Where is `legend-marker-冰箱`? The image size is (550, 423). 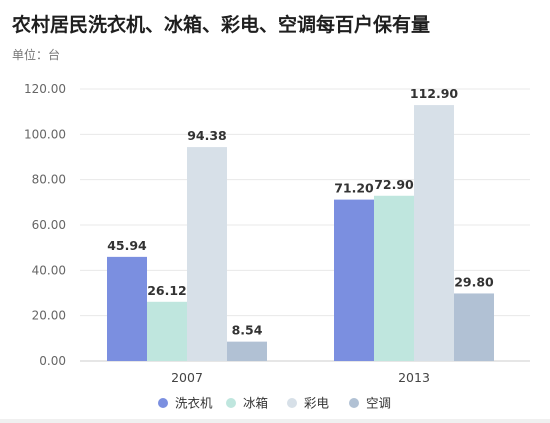 legend-marker-冰箱 is located at coordinates (231, 403).